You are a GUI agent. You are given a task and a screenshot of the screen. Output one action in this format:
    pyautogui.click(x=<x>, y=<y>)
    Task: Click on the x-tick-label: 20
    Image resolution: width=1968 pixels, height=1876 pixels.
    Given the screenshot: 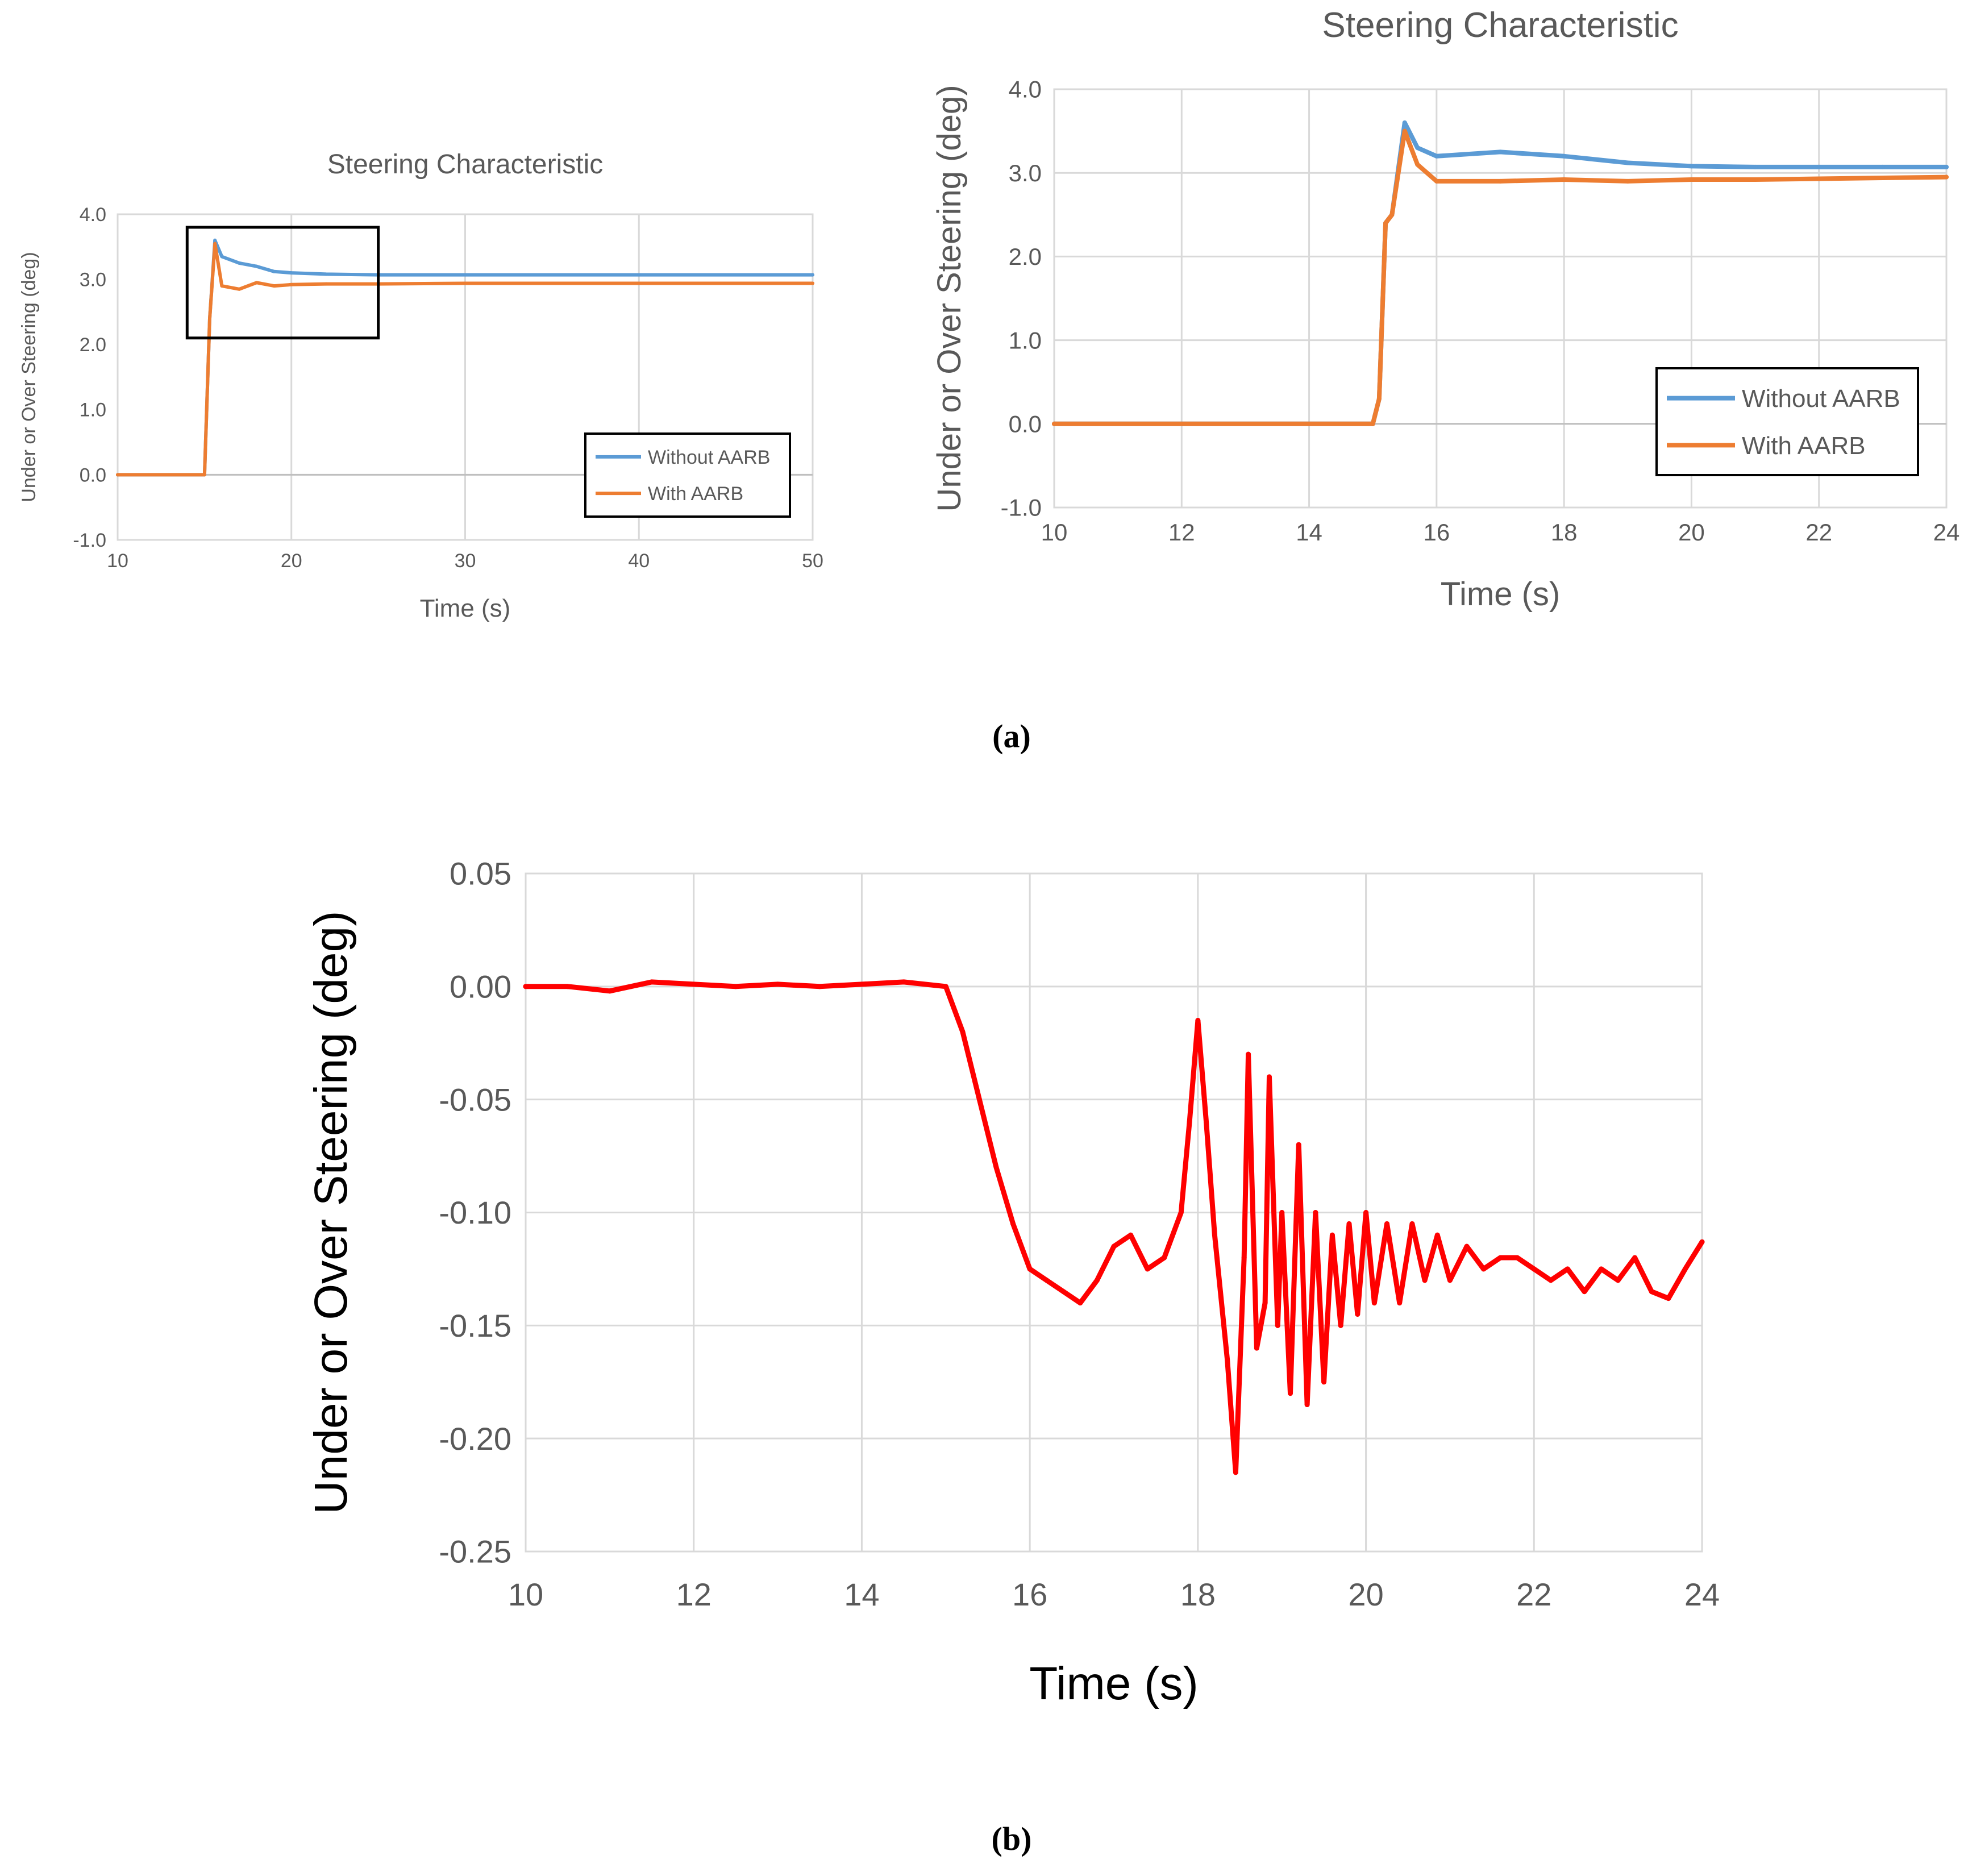 What is the action you would take?
    pyautogui.click(x=1365, y=1594)
    